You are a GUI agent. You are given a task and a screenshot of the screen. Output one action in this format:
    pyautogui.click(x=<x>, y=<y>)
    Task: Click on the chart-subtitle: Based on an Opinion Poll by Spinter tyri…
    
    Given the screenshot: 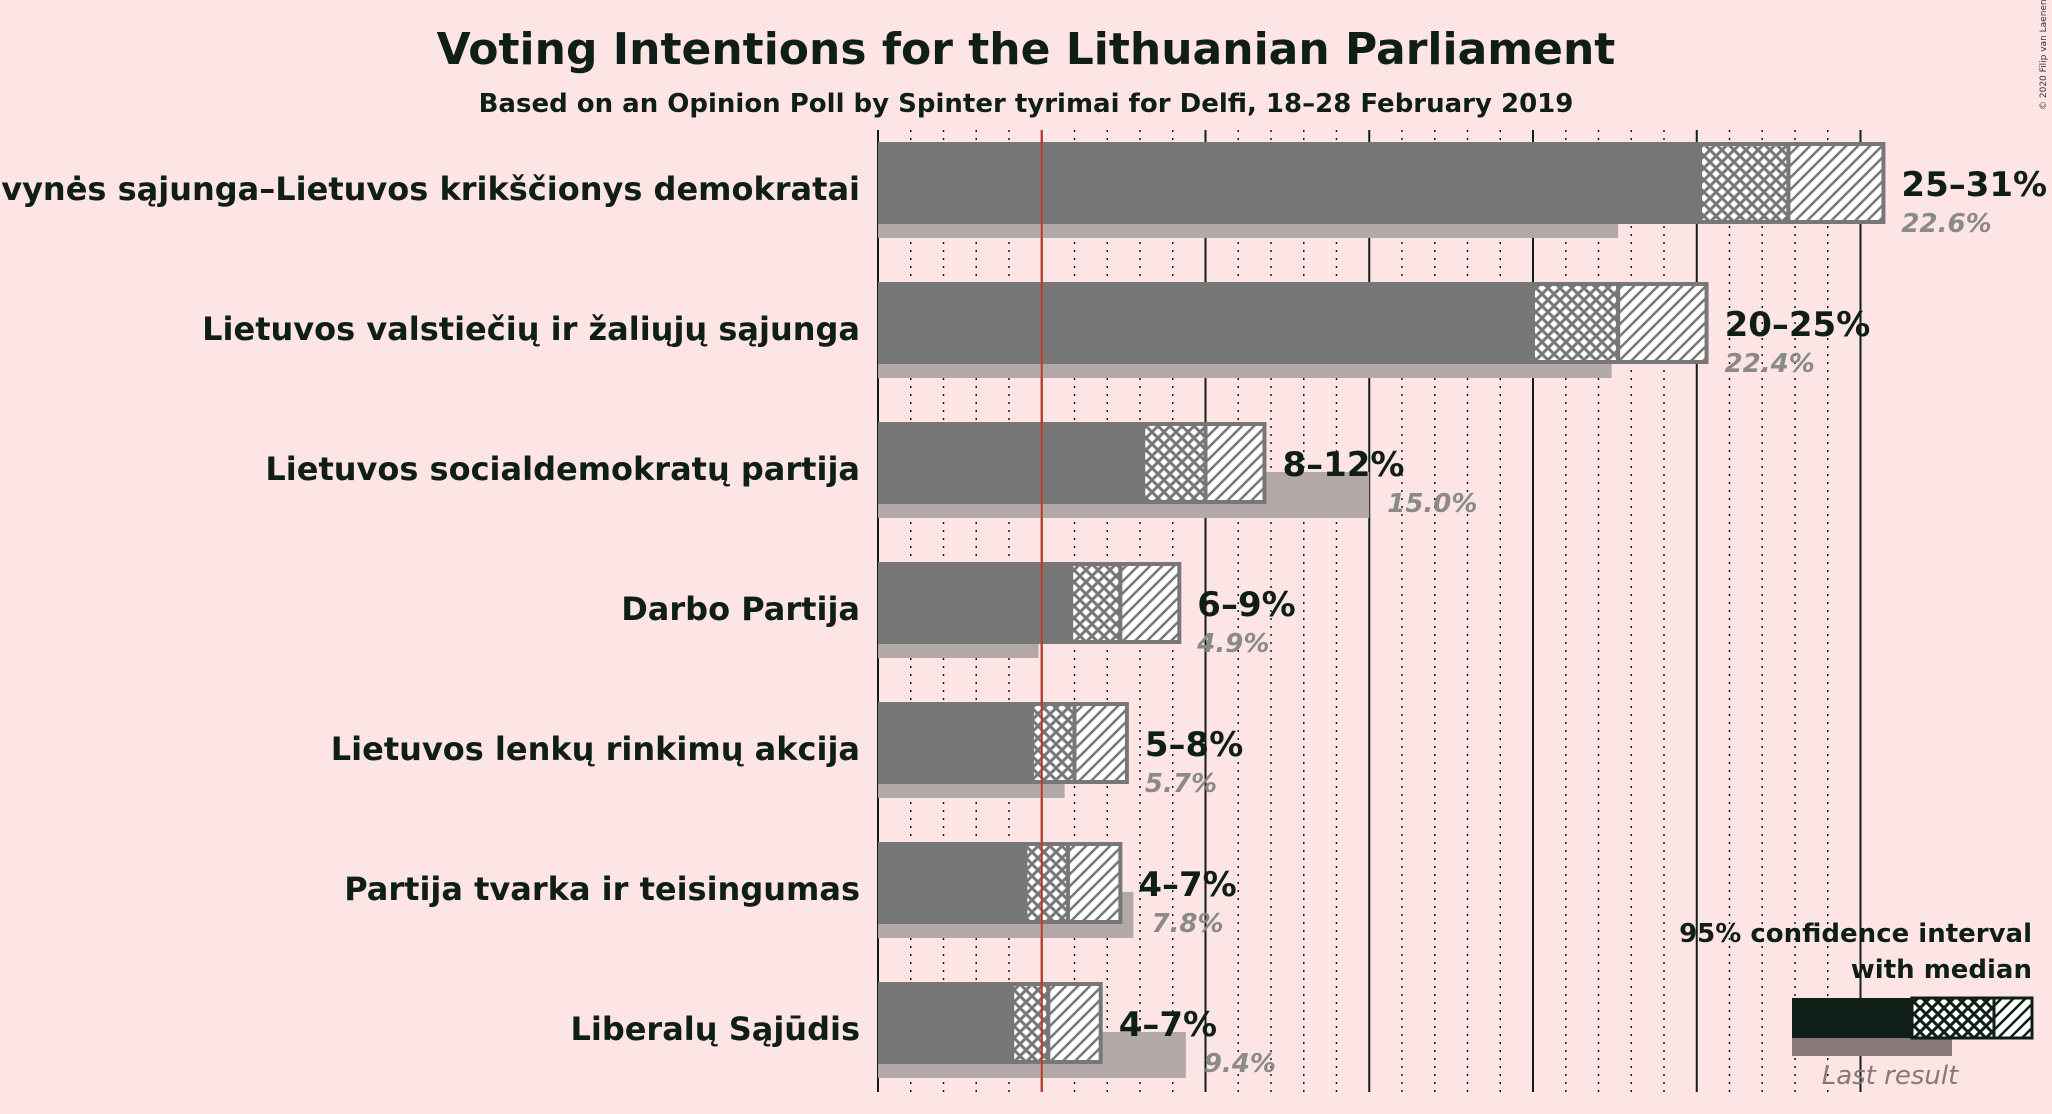 What is the action you would take?
    pyautogui.click(x=1026, y=104)
    